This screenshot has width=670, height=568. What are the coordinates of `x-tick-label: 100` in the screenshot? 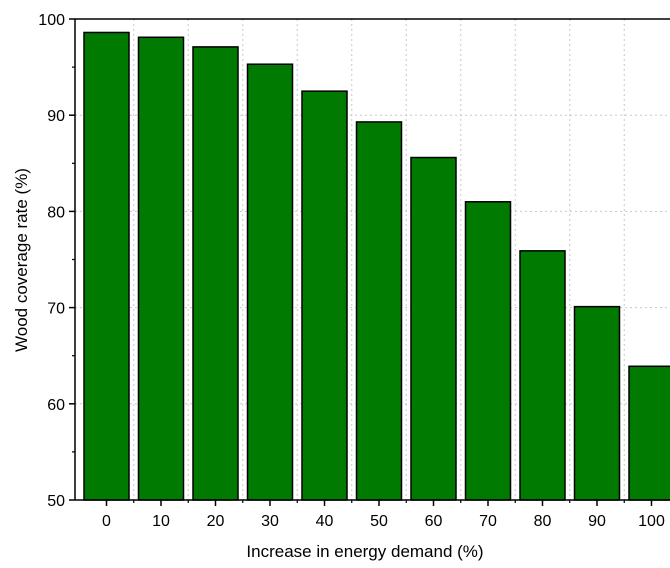 It's located at (651, 521).